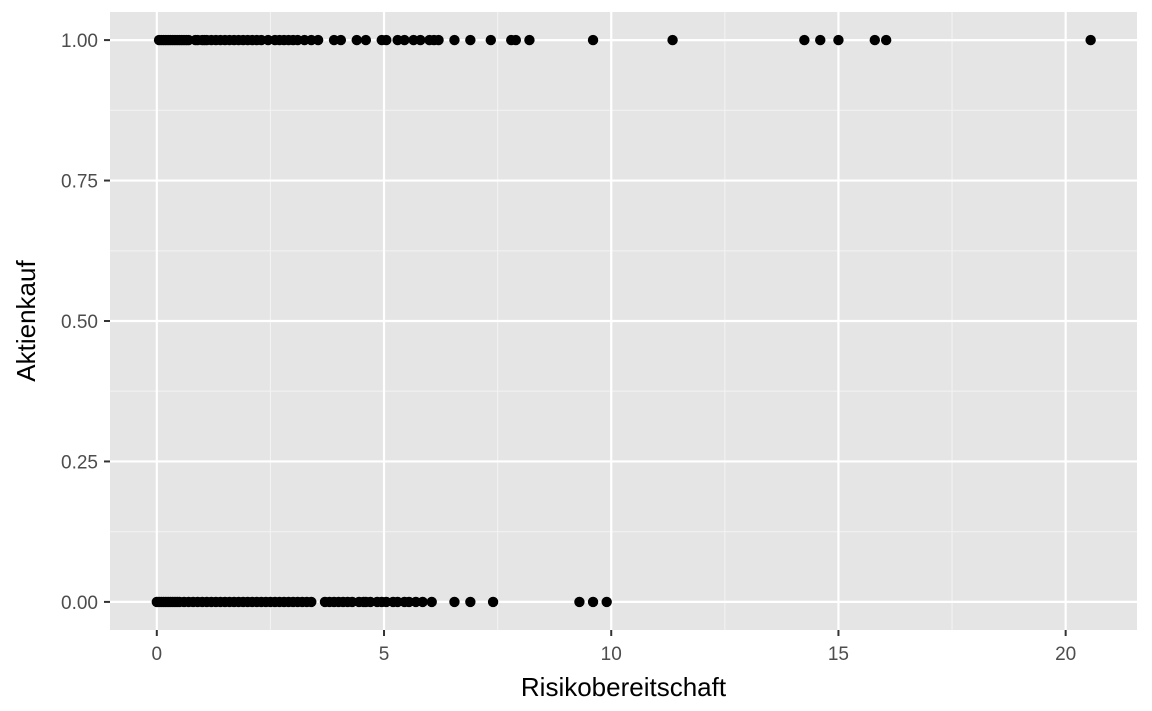  What do you see at coordinates (79, 41) in the screenshot?
I see `y-tick-label: 1.00` at bounding box center [79, 41].